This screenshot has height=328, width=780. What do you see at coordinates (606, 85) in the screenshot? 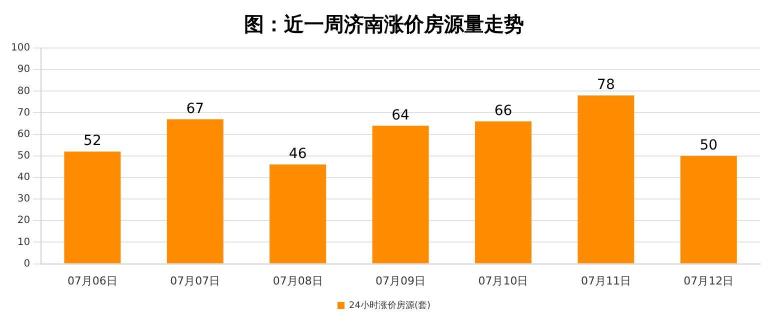
I see `data-label: 78` at bounding box center [606, 85].